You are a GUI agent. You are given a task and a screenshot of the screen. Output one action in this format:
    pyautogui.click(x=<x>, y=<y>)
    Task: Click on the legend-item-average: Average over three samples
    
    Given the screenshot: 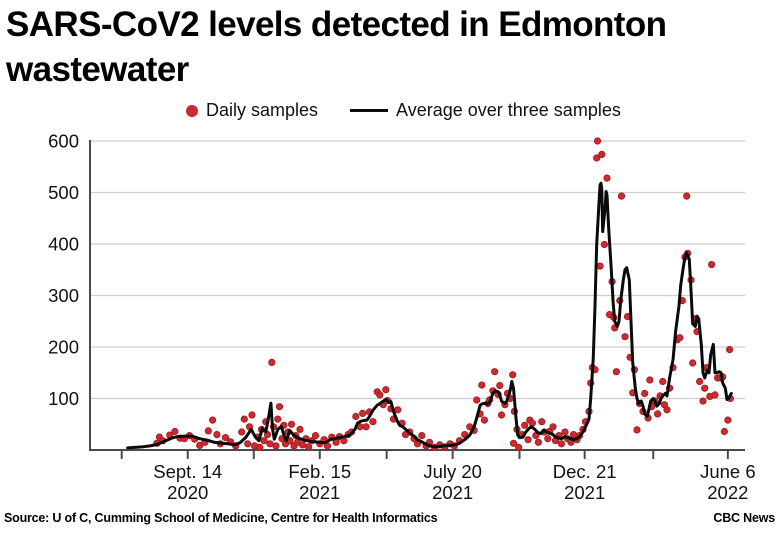 What is the action you would take?
    pyautogui.click(x=485, y=110)
    